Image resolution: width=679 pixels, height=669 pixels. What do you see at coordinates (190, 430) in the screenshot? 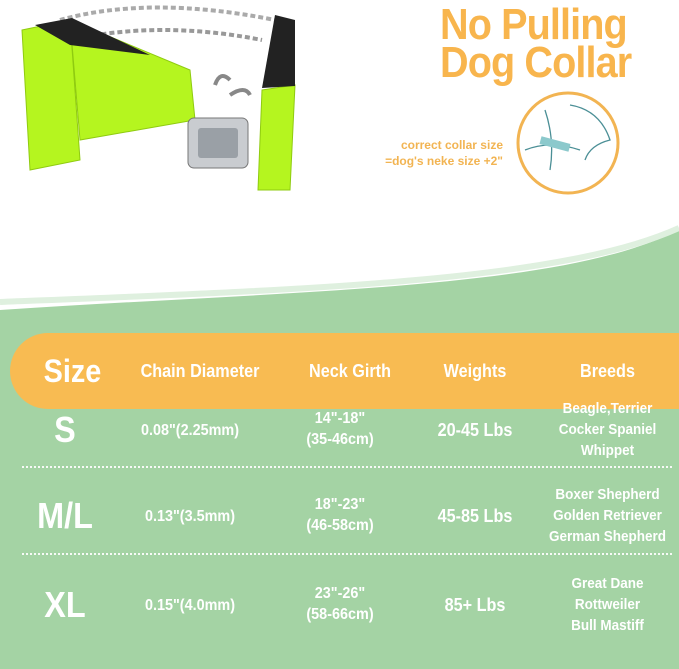
I see `chain-diameter-cell: 0.08"(2.25mm)` at bounding box center [190, 430].